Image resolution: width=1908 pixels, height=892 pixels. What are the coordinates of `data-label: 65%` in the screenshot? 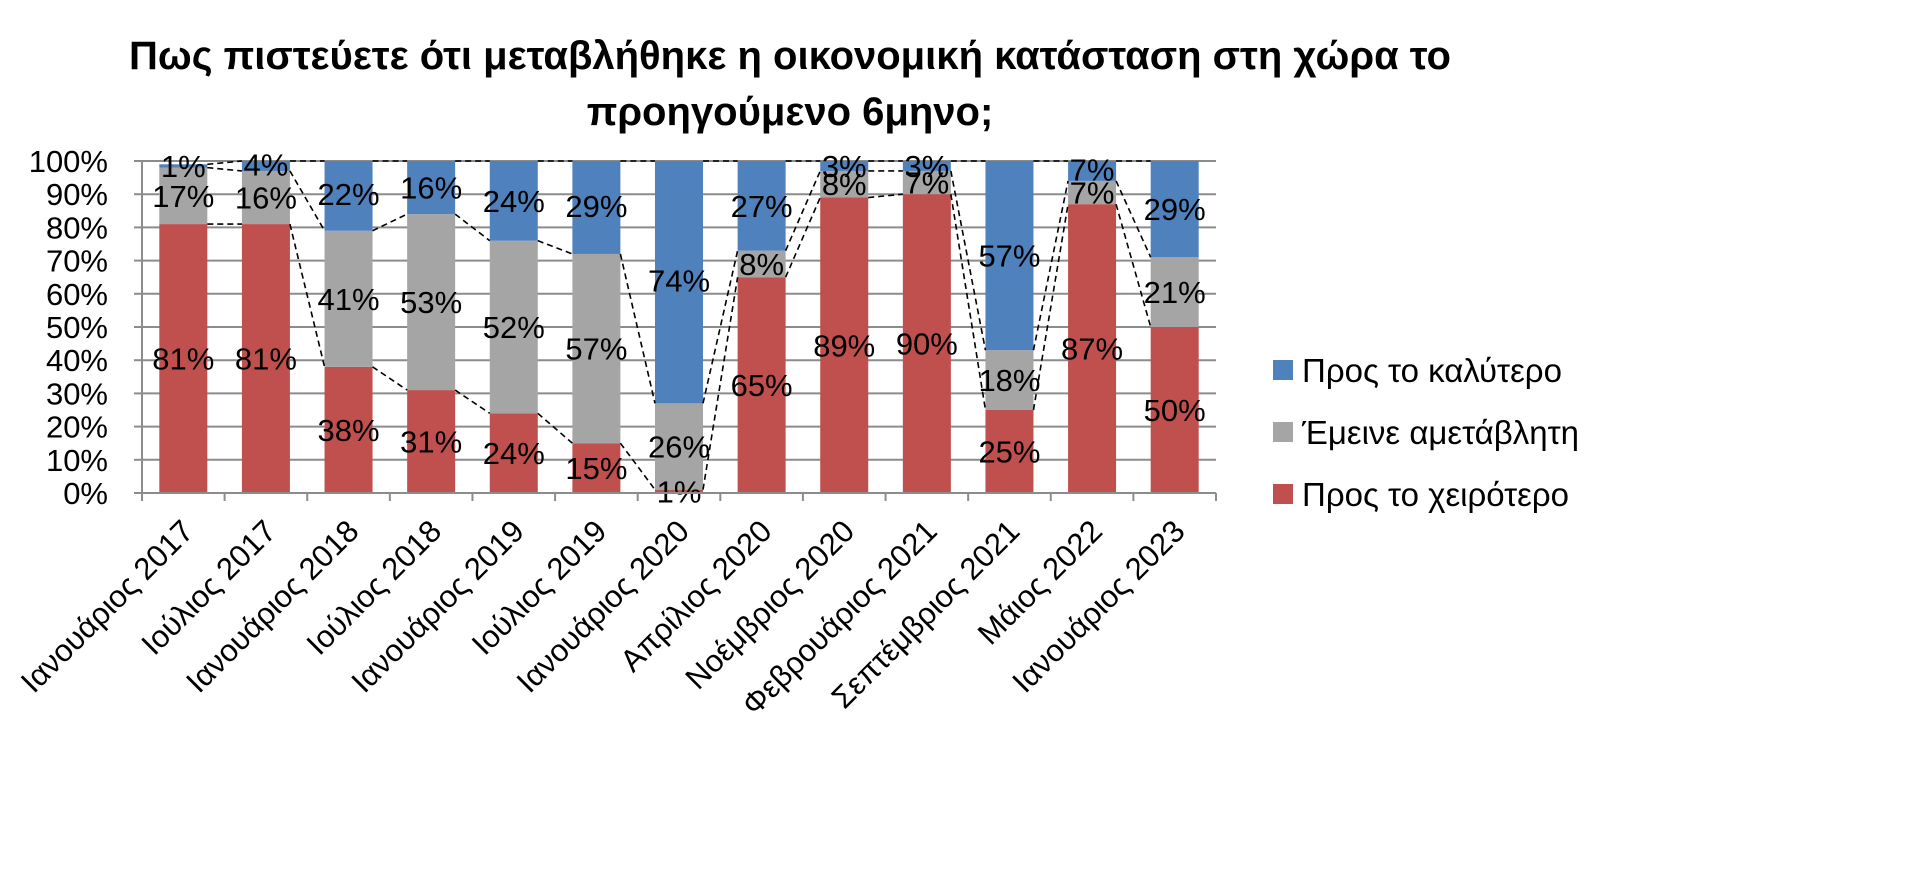 It's located at (762, 385).